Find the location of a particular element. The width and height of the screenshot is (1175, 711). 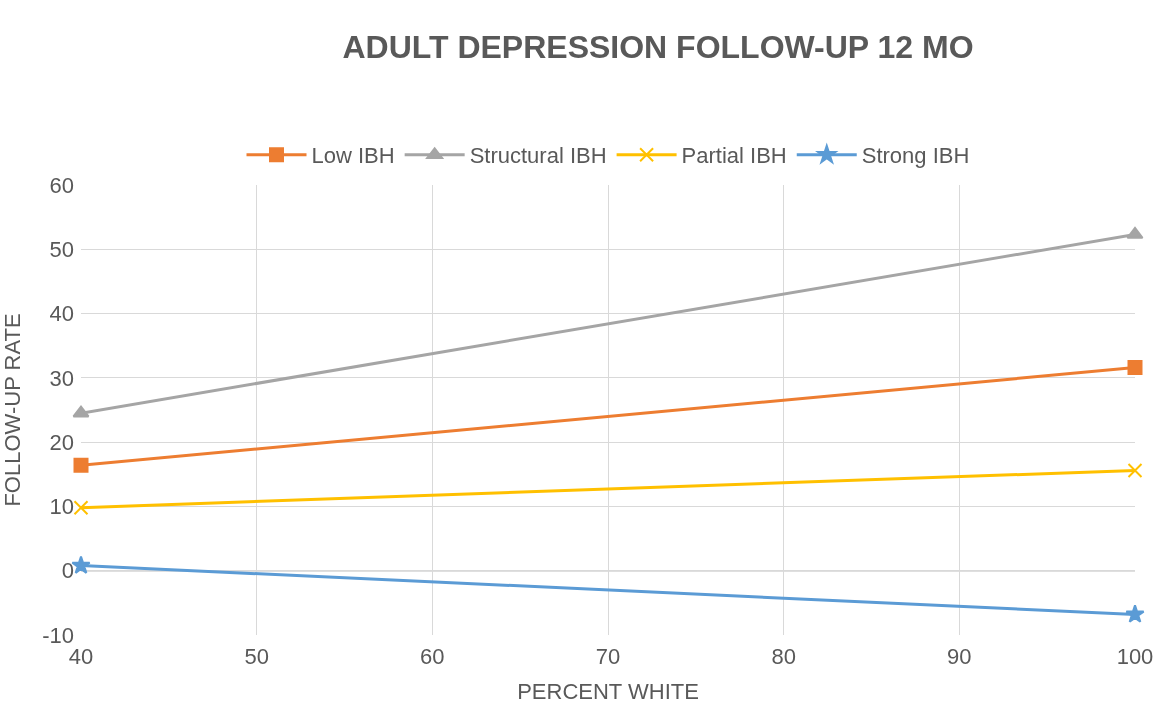

y-tick-label: 30 is located at coordinates (61, 378).